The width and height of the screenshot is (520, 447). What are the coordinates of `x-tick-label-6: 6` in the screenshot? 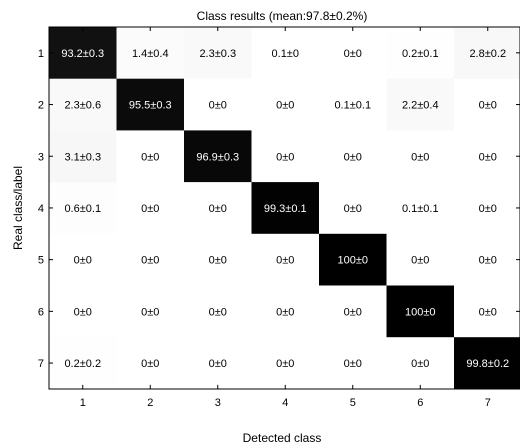 It's located at (420, 403).